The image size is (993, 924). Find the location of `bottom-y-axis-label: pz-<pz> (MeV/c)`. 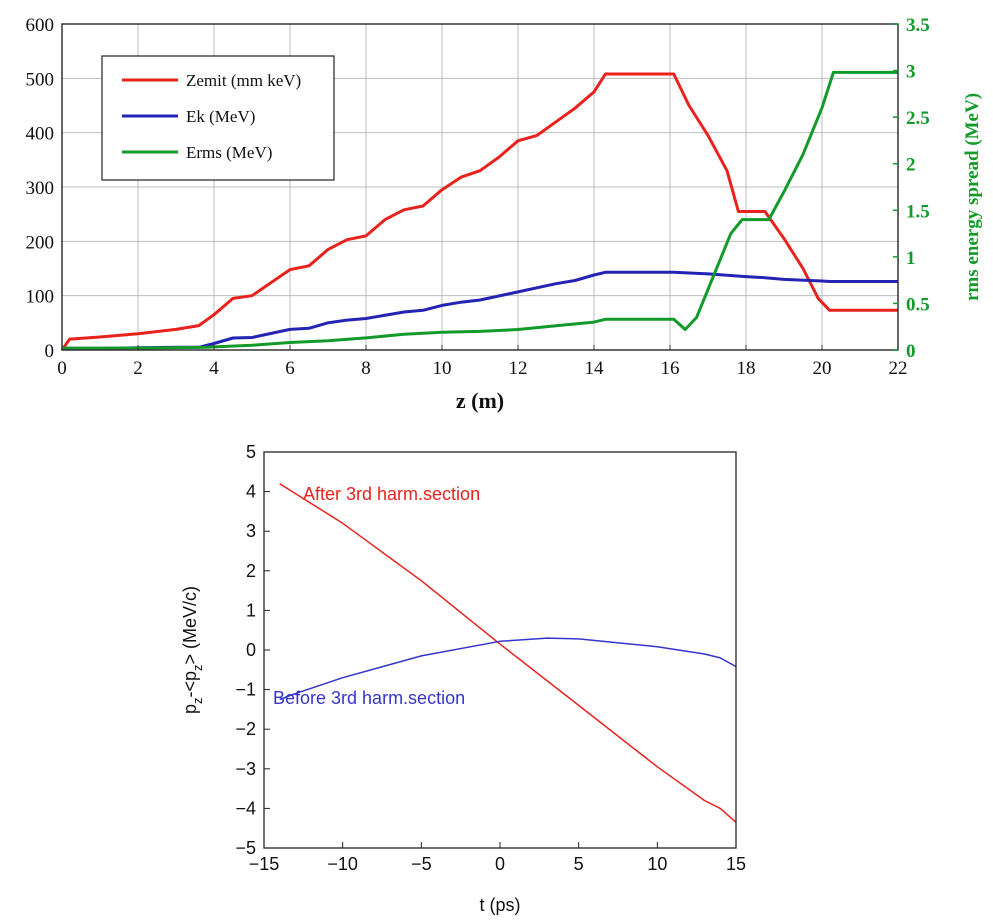

bottom-y-axis-label: pz-<pz> (MeV/c) is located at coordinates (192, 650).